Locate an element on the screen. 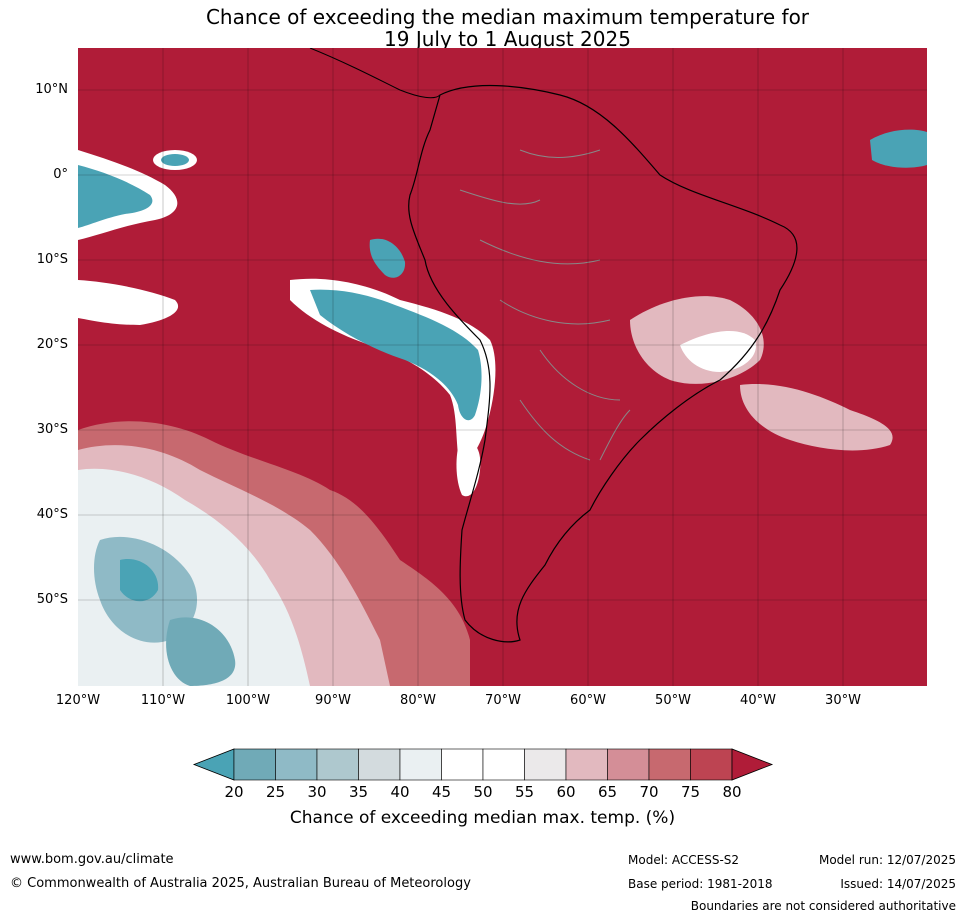  atlantic-pale-patch is located at coordinates (816, 417).